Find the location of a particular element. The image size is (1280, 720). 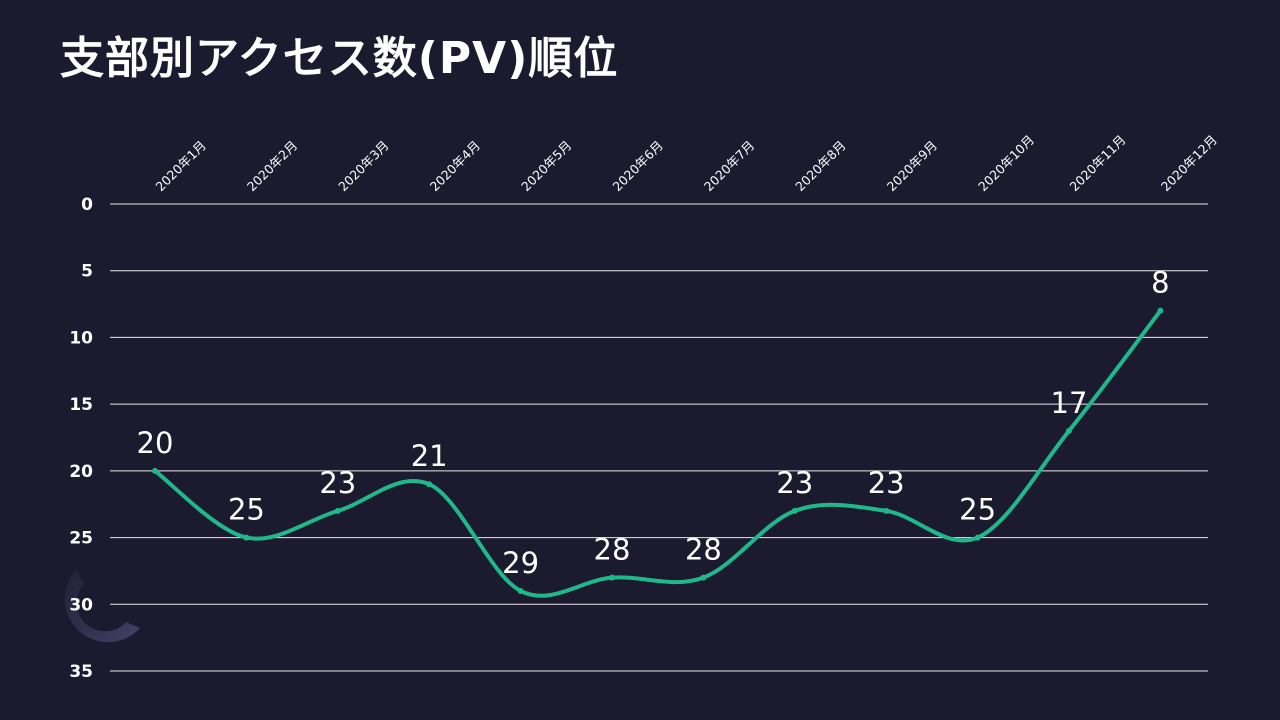

data-label: 21 is located at coordinates (429, 456).